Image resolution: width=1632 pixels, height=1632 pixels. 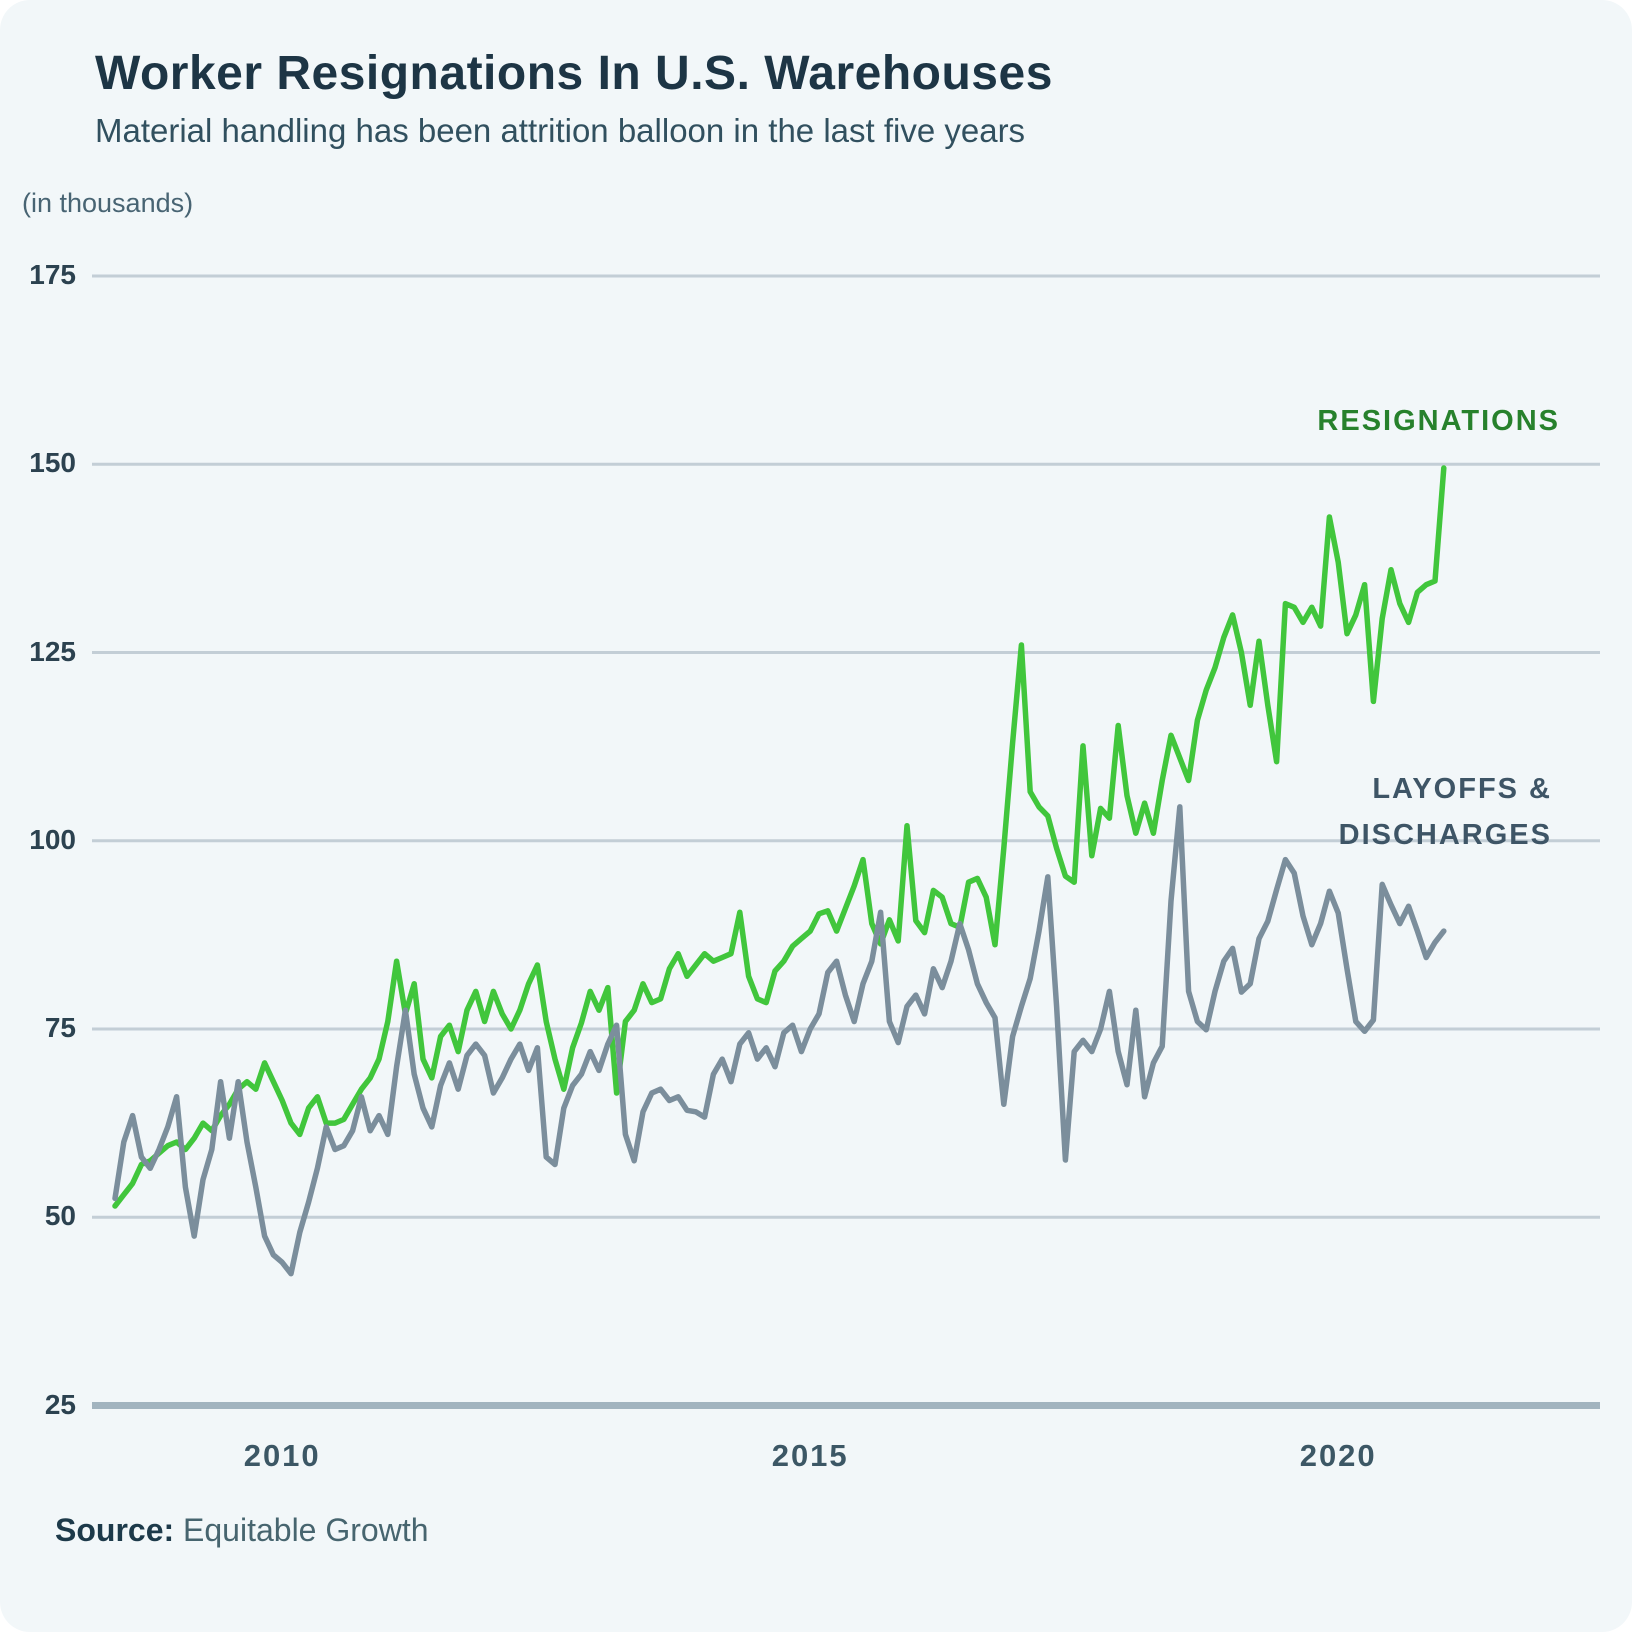 What do you see at coordinates (1445, 812) in the screenshot?
I see `series-label-layoffs: LAYOFFS & DISCHARGES` at bounding box center [1445, 812].